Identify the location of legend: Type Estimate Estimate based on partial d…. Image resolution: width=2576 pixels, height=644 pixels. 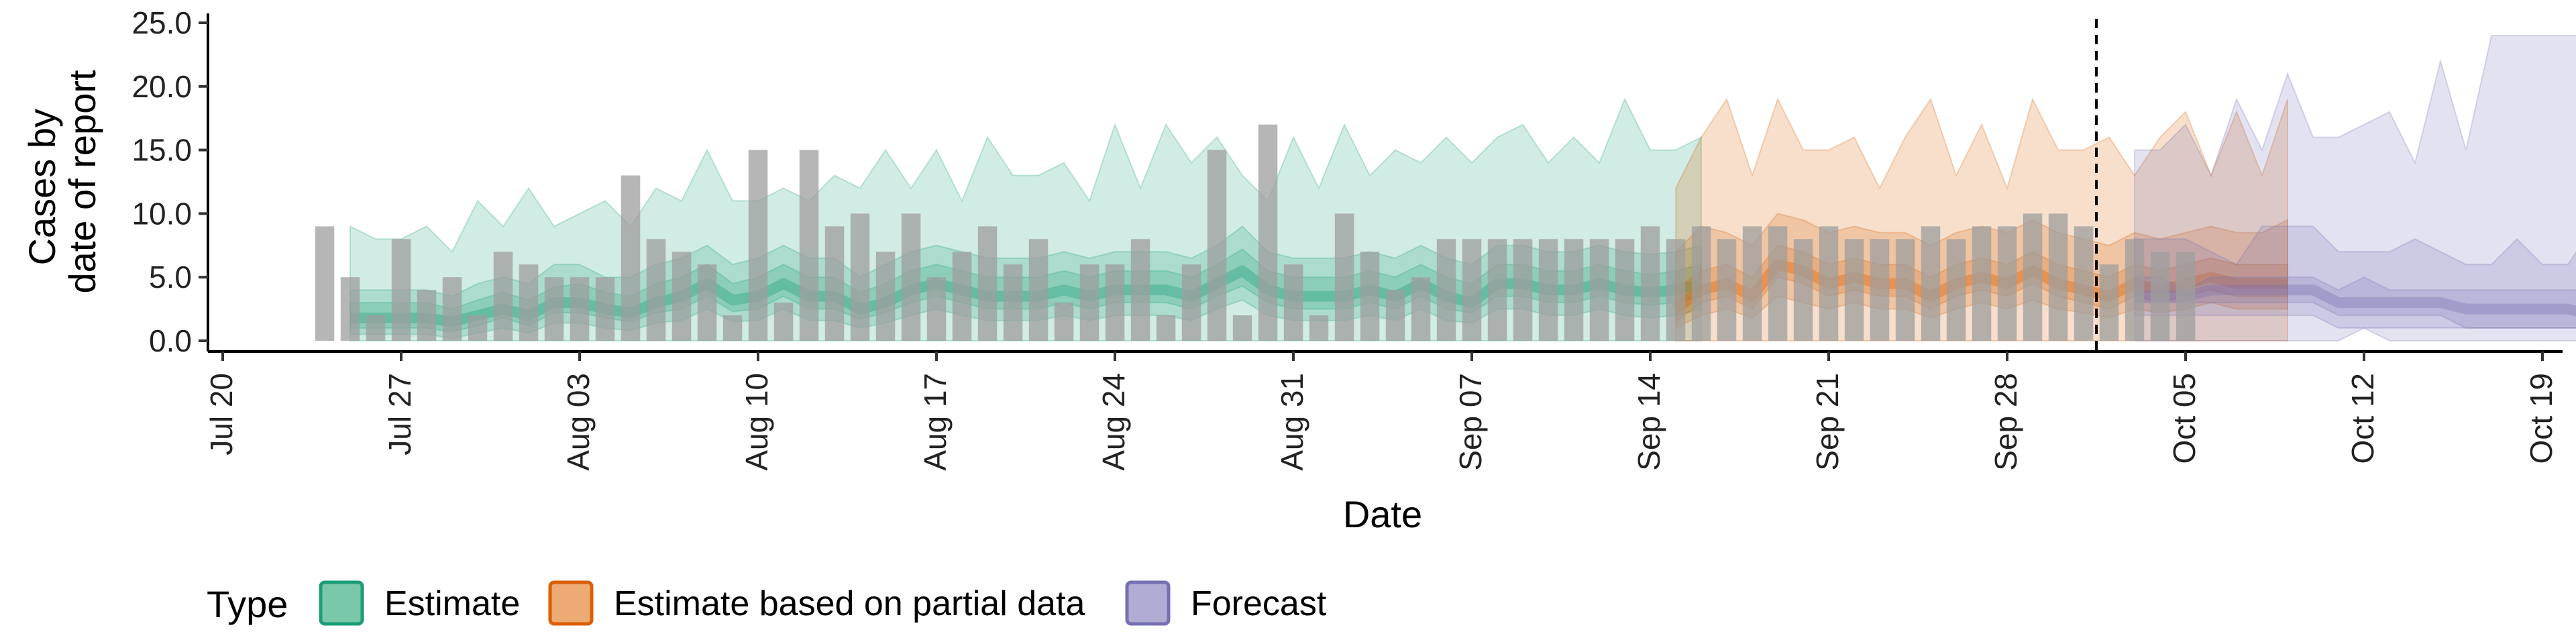
(767, 603).